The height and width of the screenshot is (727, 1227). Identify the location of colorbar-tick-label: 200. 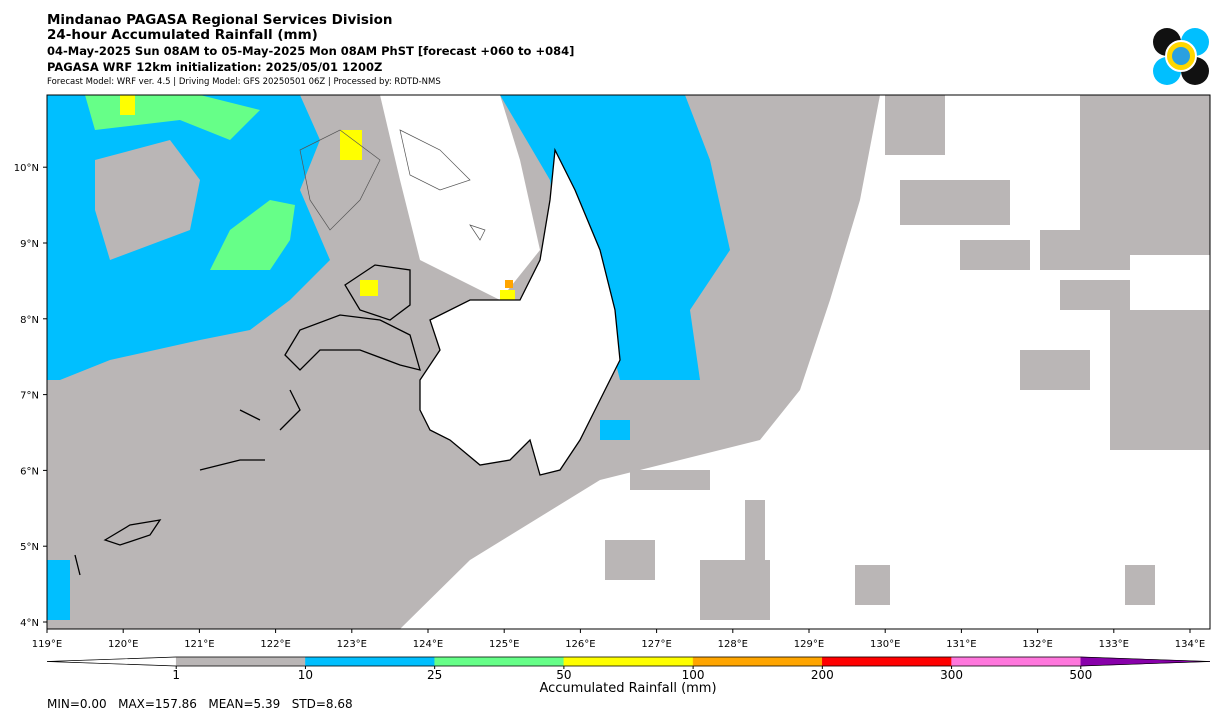
(822, 675).